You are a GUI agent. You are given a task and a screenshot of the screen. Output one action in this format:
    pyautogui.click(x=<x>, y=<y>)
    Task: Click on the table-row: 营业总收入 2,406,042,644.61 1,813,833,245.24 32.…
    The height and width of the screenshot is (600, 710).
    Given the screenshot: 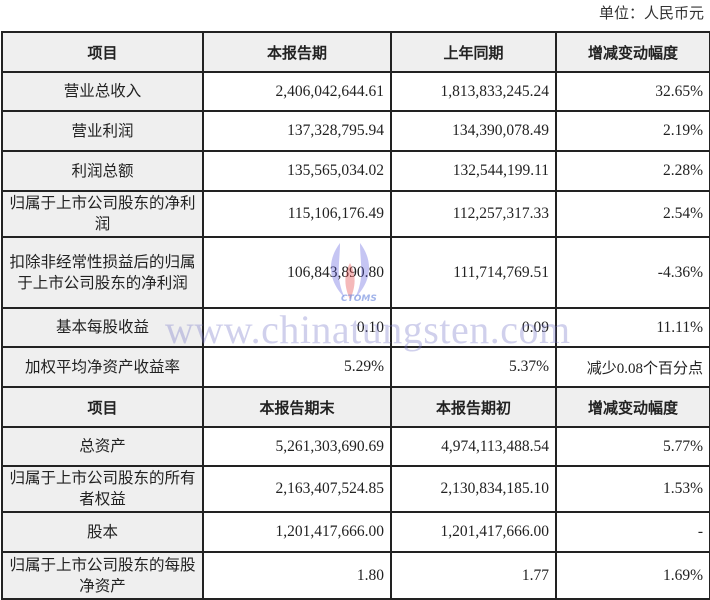 What is the action you would take?
    pyautogui.click(x=355, y=91)
    